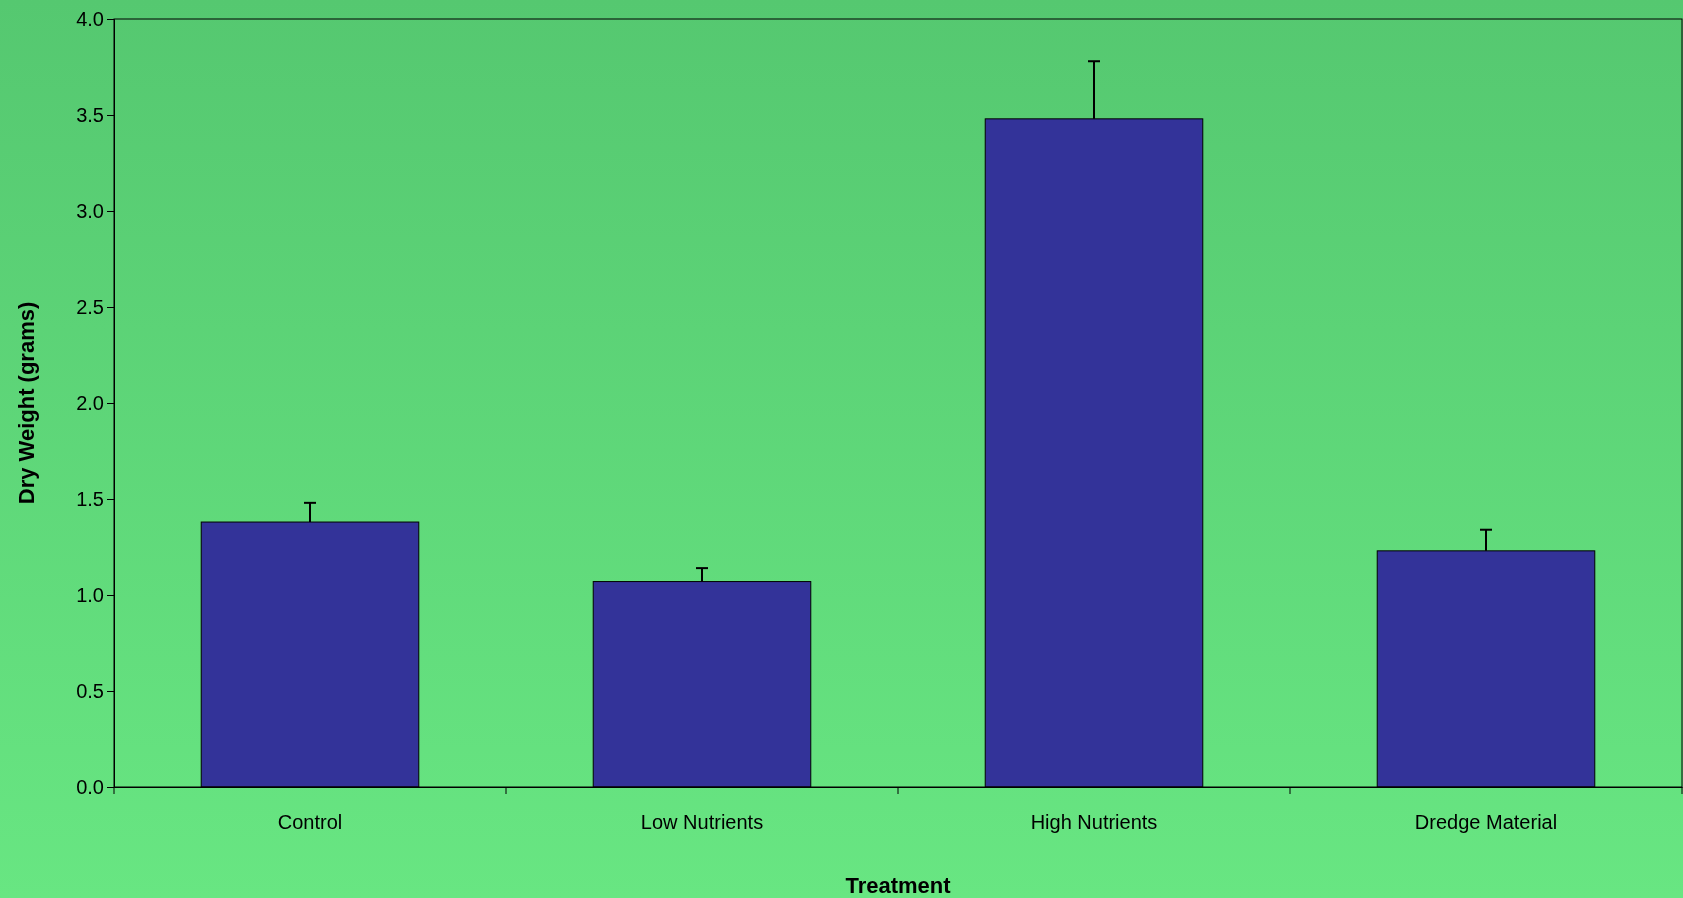  Describe the element at coordinates (702, 822) in the screenshot. I see `x-tick-label: Low Nutrients` at that location.